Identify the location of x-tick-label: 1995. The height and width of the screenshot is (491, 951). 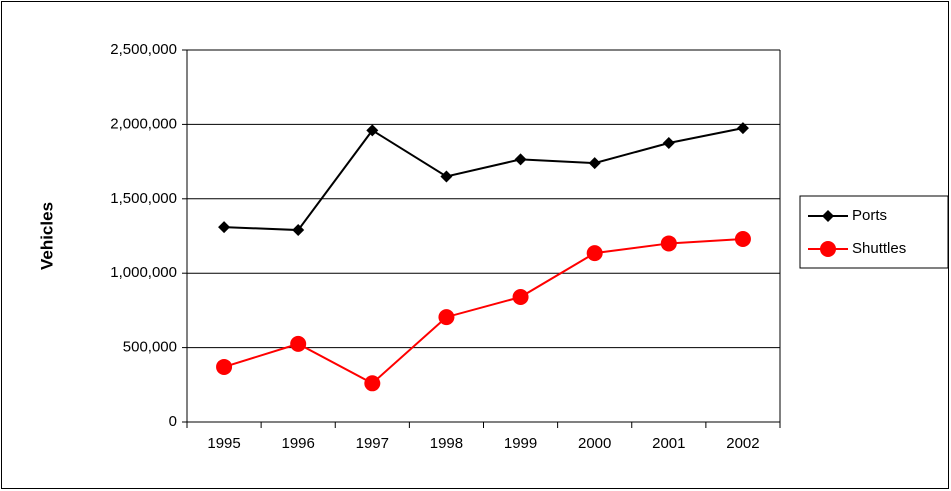
(223, 443).